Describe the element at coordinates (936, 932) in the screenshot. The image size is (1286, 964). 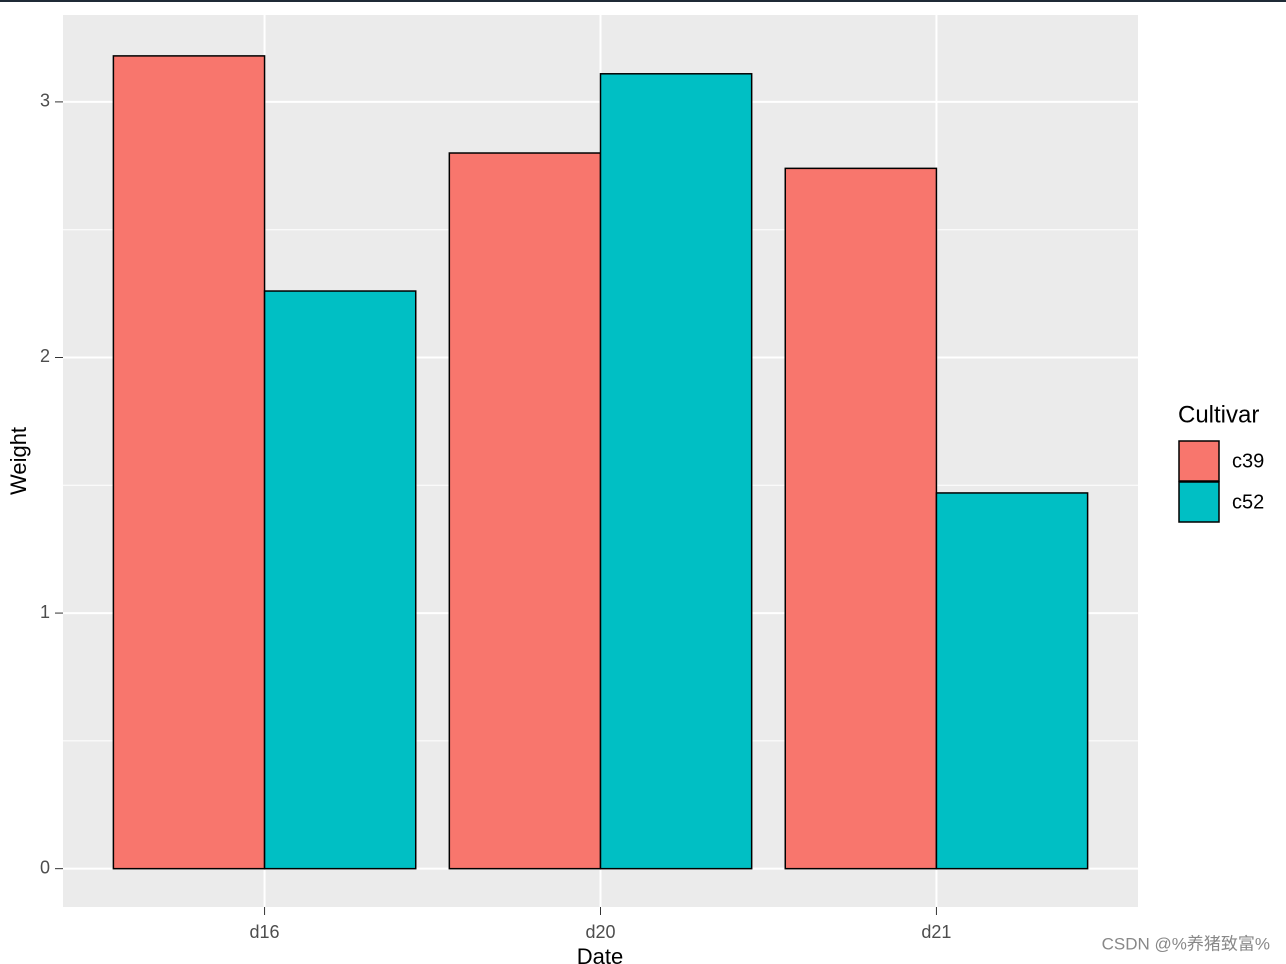
I see `x-tick-label: d21` at that location.